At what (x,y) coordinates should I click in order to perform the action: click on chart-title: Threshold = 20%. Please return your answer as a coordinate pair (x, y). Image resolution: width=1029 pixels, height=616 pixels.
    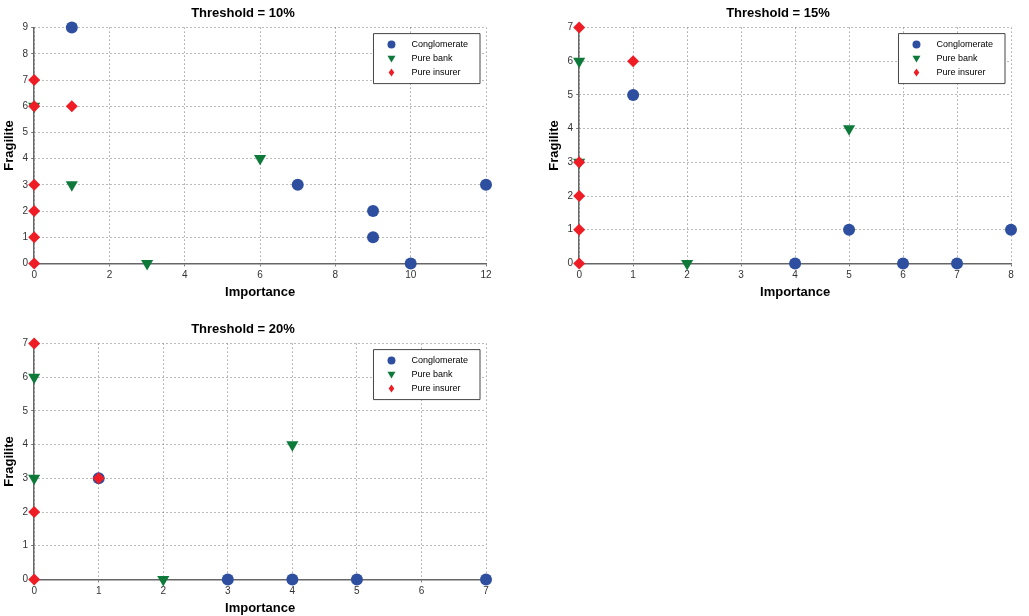
    Looking at the image, I should click on (243, 329).